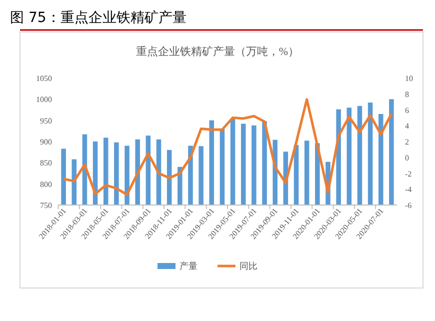  What do you see at coordinates (249, 266) in the screenshot?
I see `legend-label: 同比` at bounding box center [249, 266].